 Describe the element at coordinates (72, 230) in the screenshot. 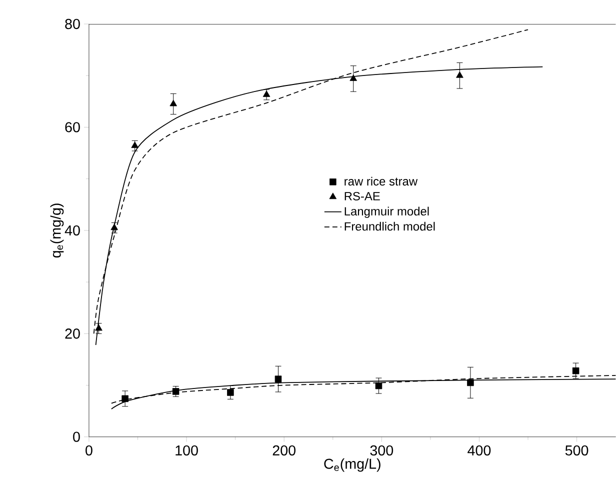

I see `y-tick-label: 40` at that location.